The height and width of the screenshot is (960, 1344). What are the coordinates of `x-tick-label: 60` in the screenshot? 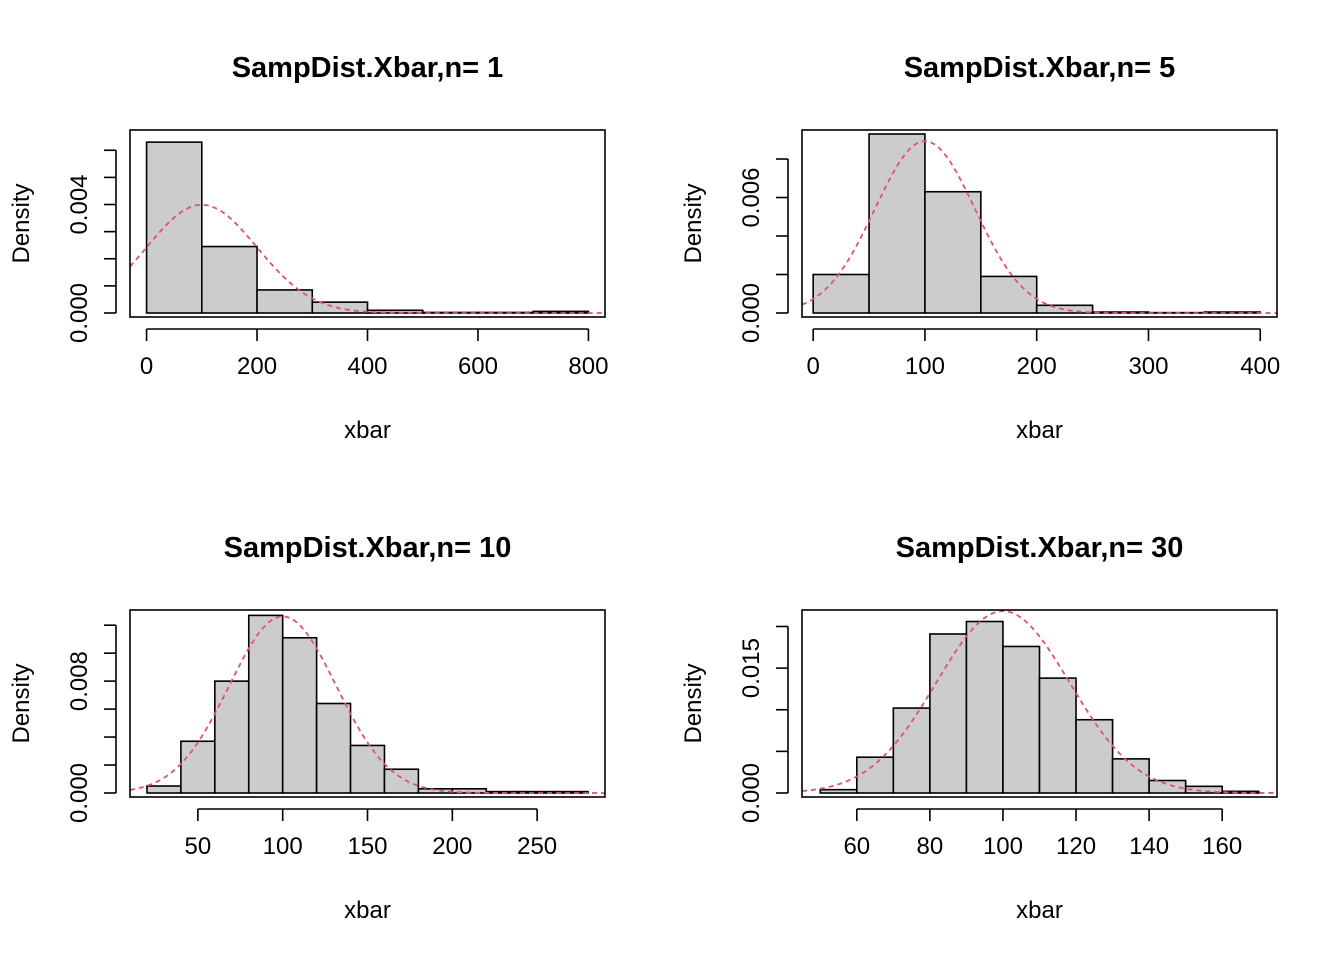 It's located at (856, 846).